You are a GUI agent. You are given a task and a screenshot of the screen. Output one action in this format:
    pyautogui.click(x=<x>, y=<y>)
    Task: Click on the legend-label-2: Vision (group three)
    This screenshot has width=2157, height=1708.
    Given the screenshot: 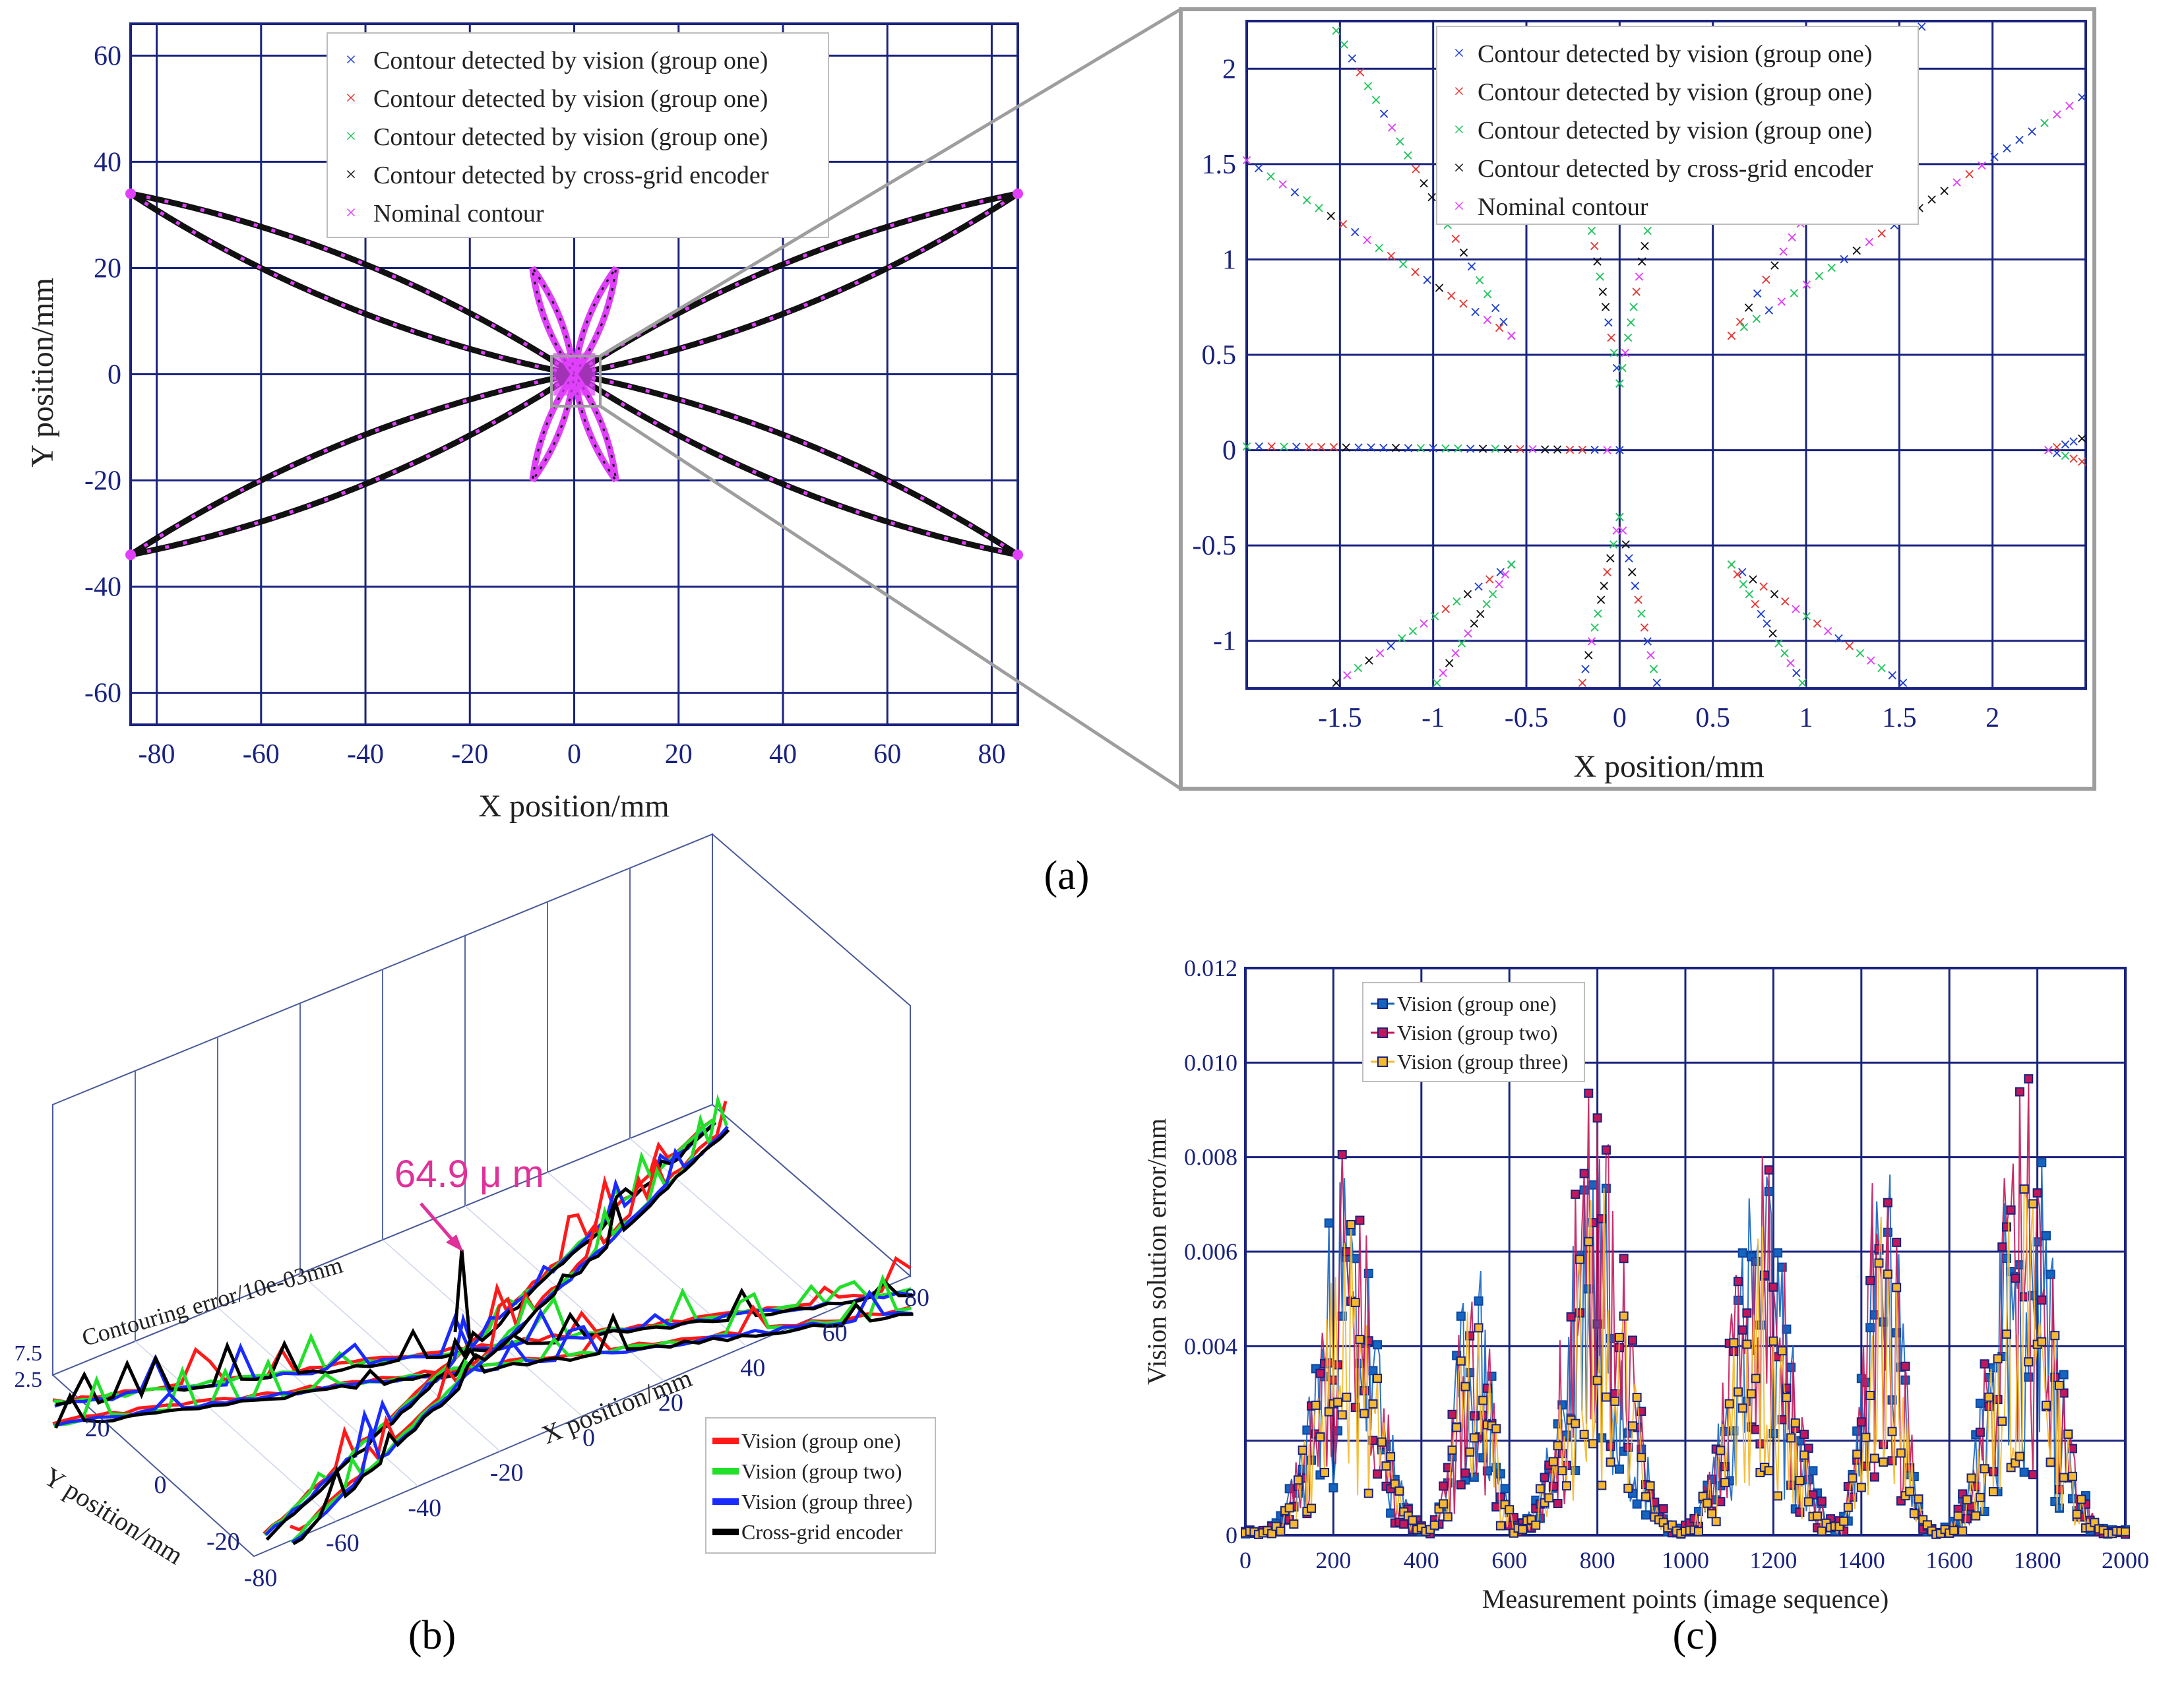 What is the action you would take?
    pyautogui.click(x=826, y=1501)
    